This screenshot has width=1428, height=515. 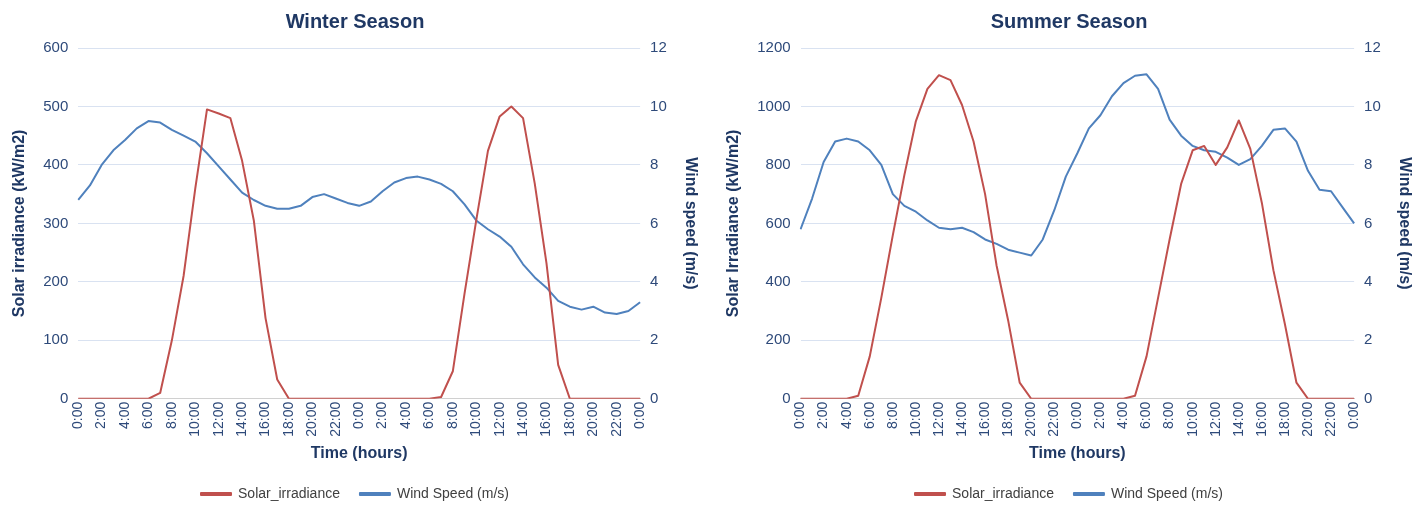 I want to click on y-tick-label: 800, so click(x=778, y=164).